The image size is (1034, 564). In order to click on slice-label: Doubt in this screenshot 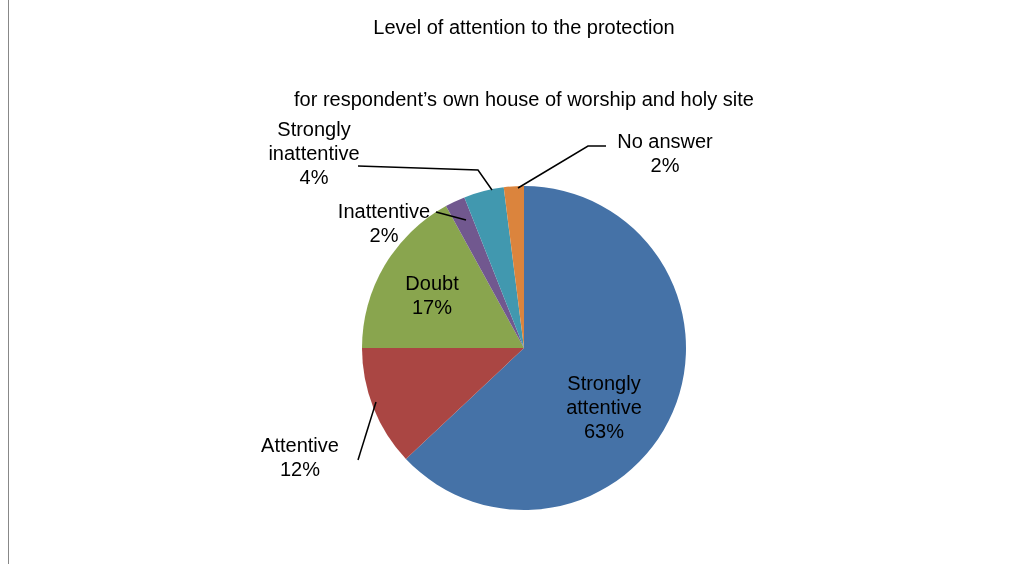, I will do `click(432, 283)`.